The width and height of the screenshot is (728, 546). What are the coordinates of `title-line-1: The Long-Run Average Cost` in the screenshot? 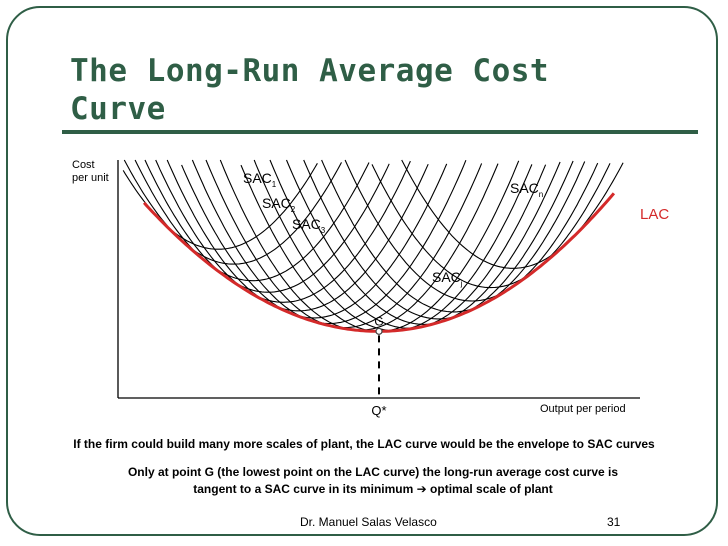 It's located at (310, 71).